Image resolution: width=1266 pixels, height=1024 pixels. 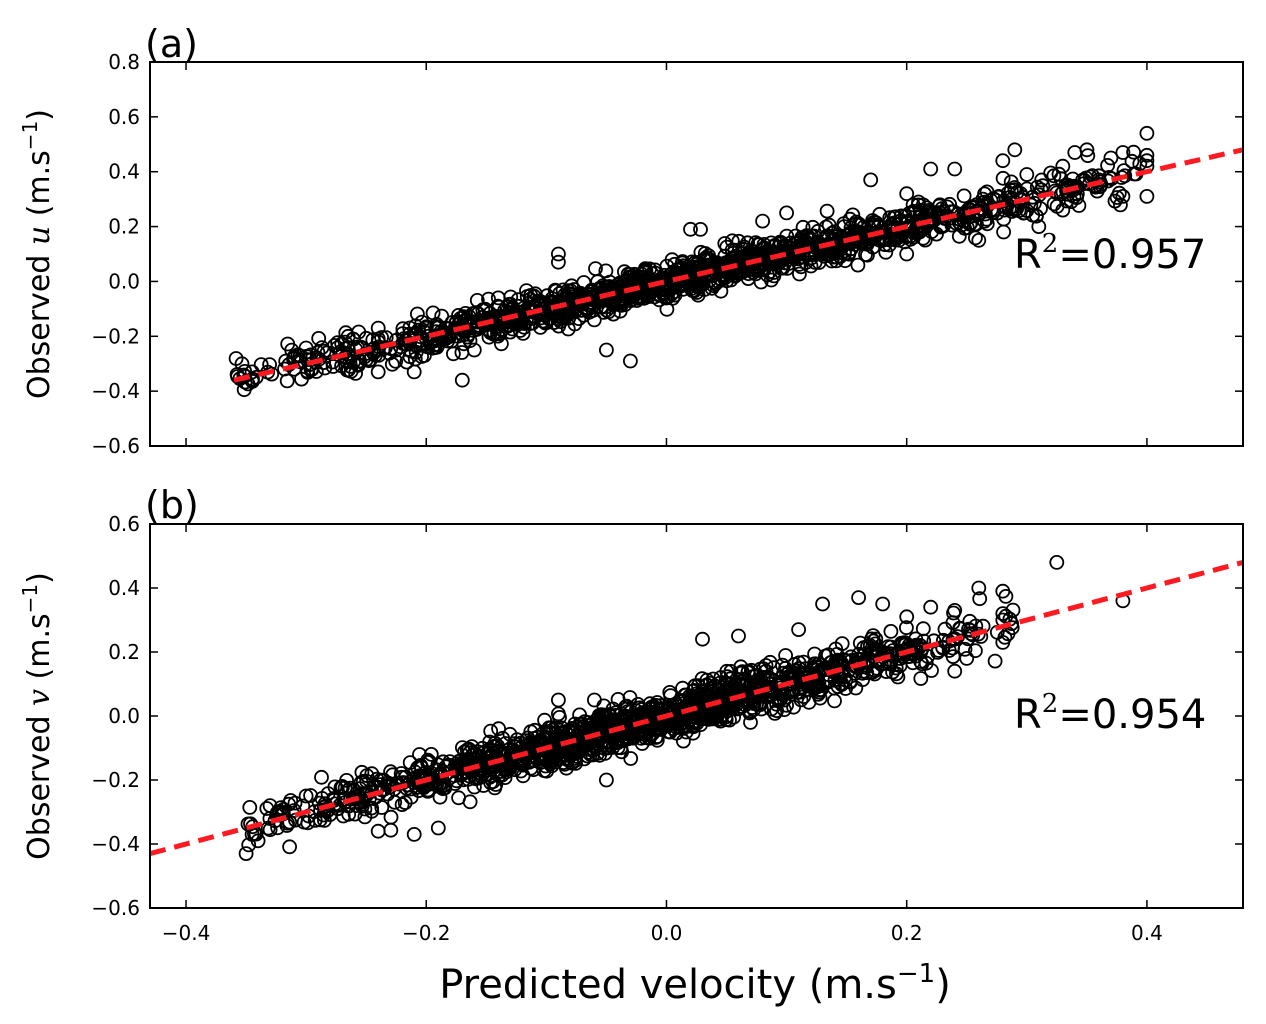 I want to click on panel-b-ylabel: Observed v (m.s−1), so click(x=37, y=716).